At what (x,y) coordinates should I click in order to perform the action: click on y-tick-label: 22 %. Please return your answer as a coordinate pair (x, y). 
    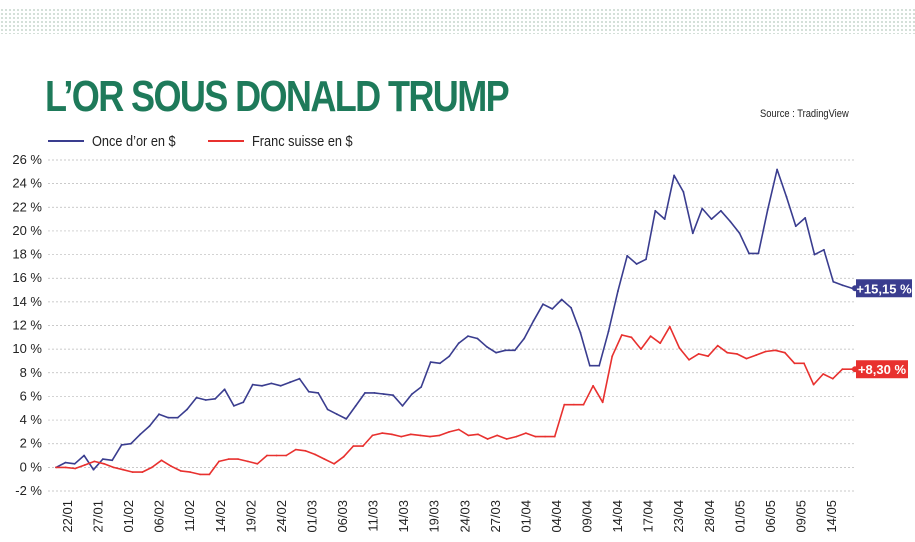
    Looking at the image, I should click on (27, 206).